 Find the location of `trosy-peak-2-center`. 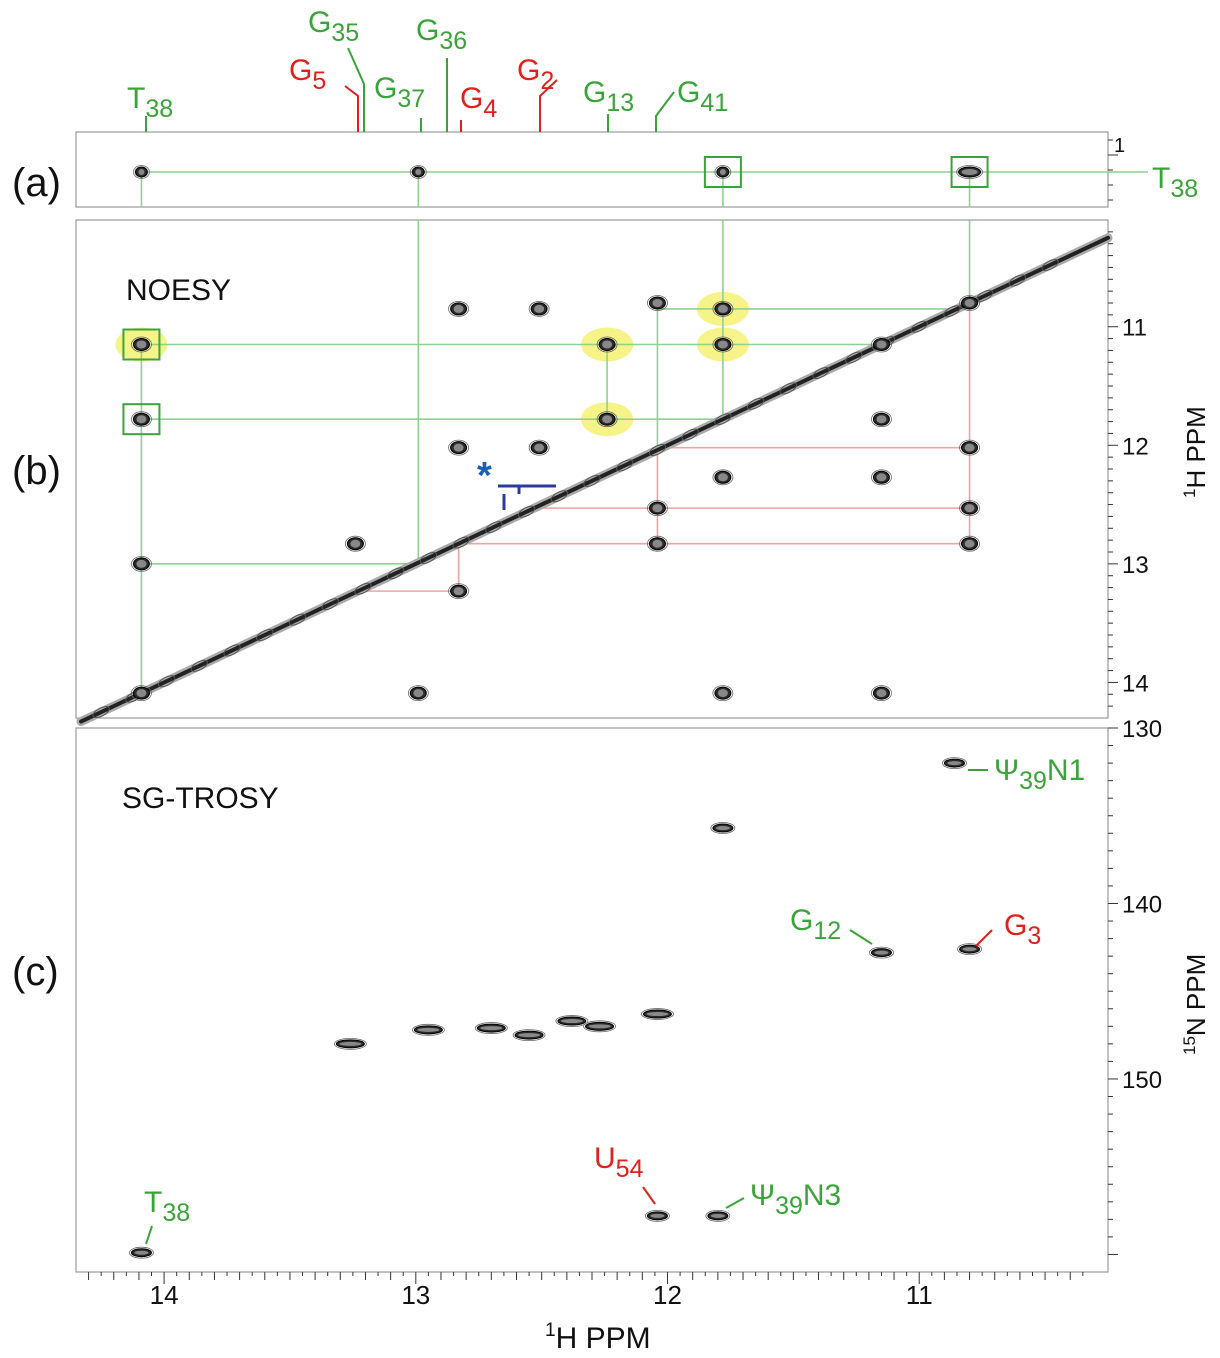

trosy-peak-2-center is located at coordinates (969, 949).